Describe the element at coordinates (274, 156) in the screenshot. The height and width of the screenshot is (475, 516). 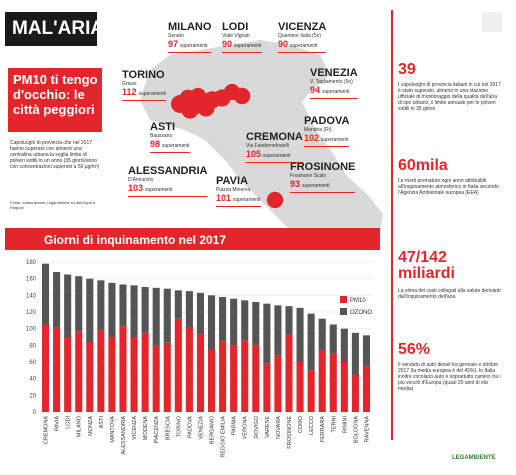
I see `city-value: 105 superamenti` at that location.